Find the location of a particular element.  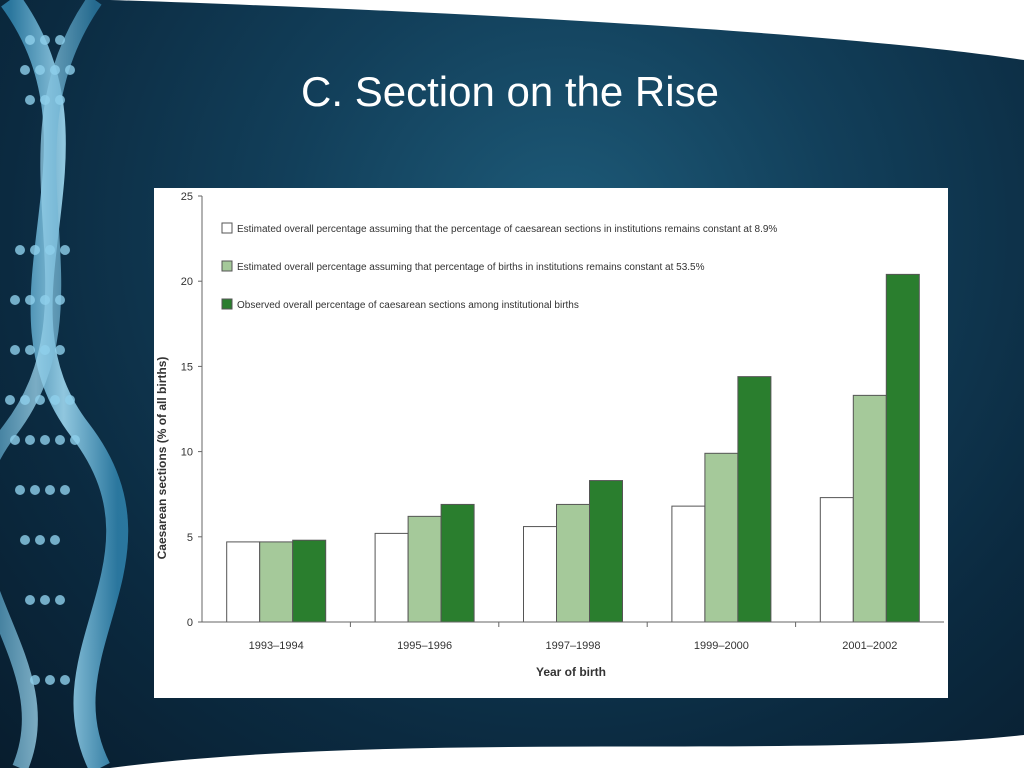

bottom-white-band is located at coordinates (512, 751).